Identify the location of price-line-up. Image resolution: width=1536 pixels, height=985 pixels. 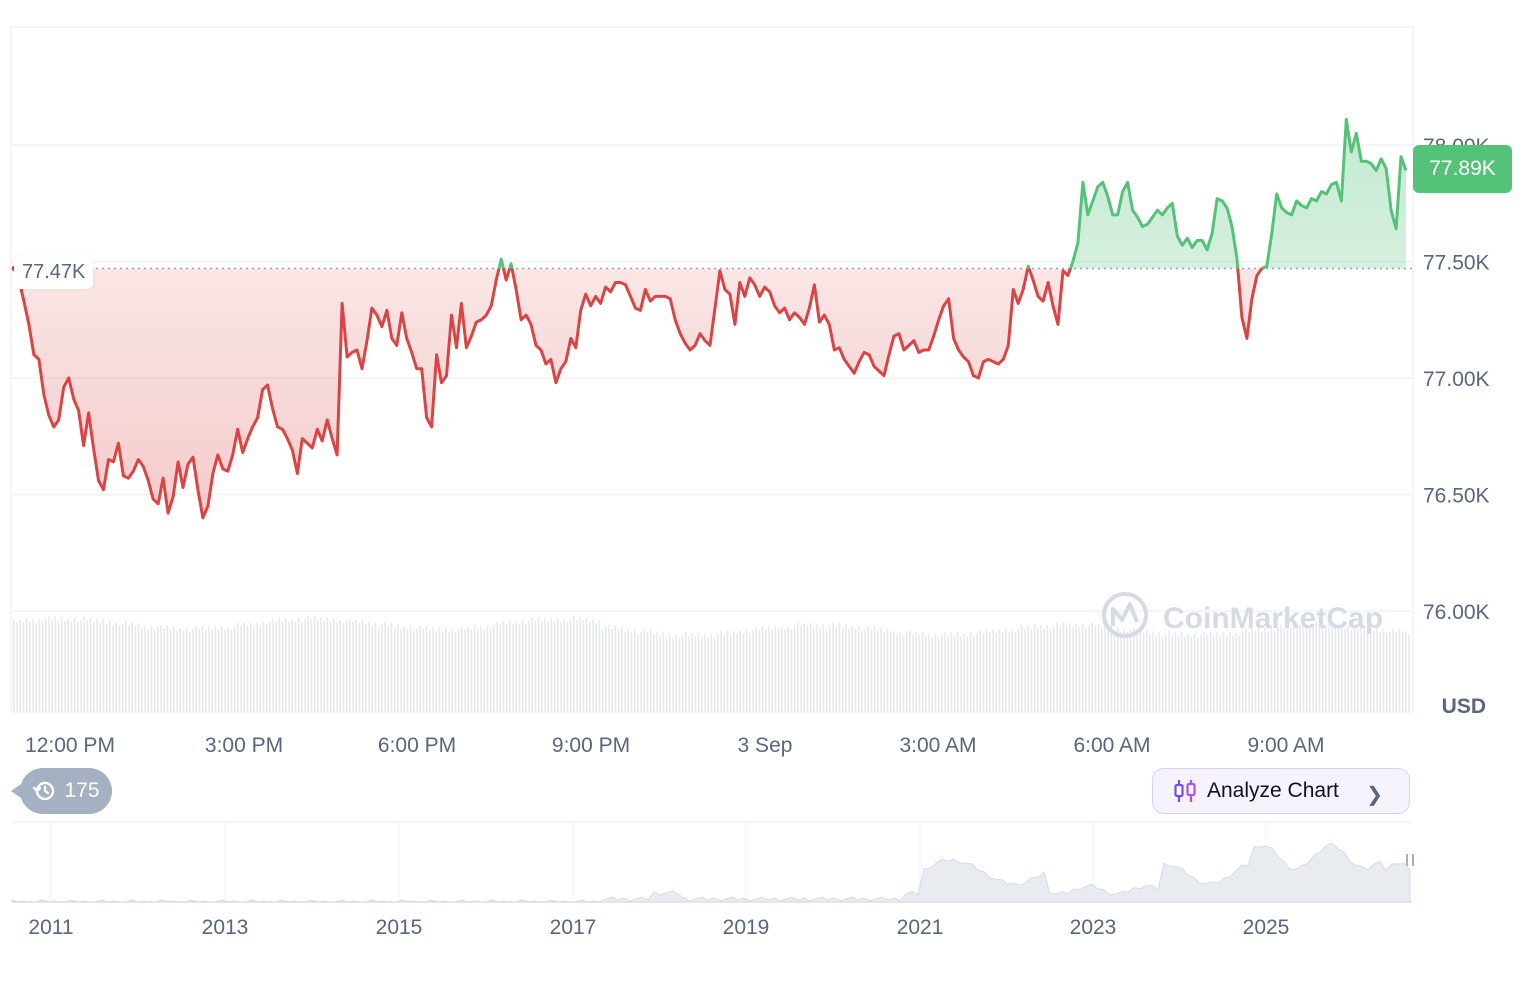
(711, 193).